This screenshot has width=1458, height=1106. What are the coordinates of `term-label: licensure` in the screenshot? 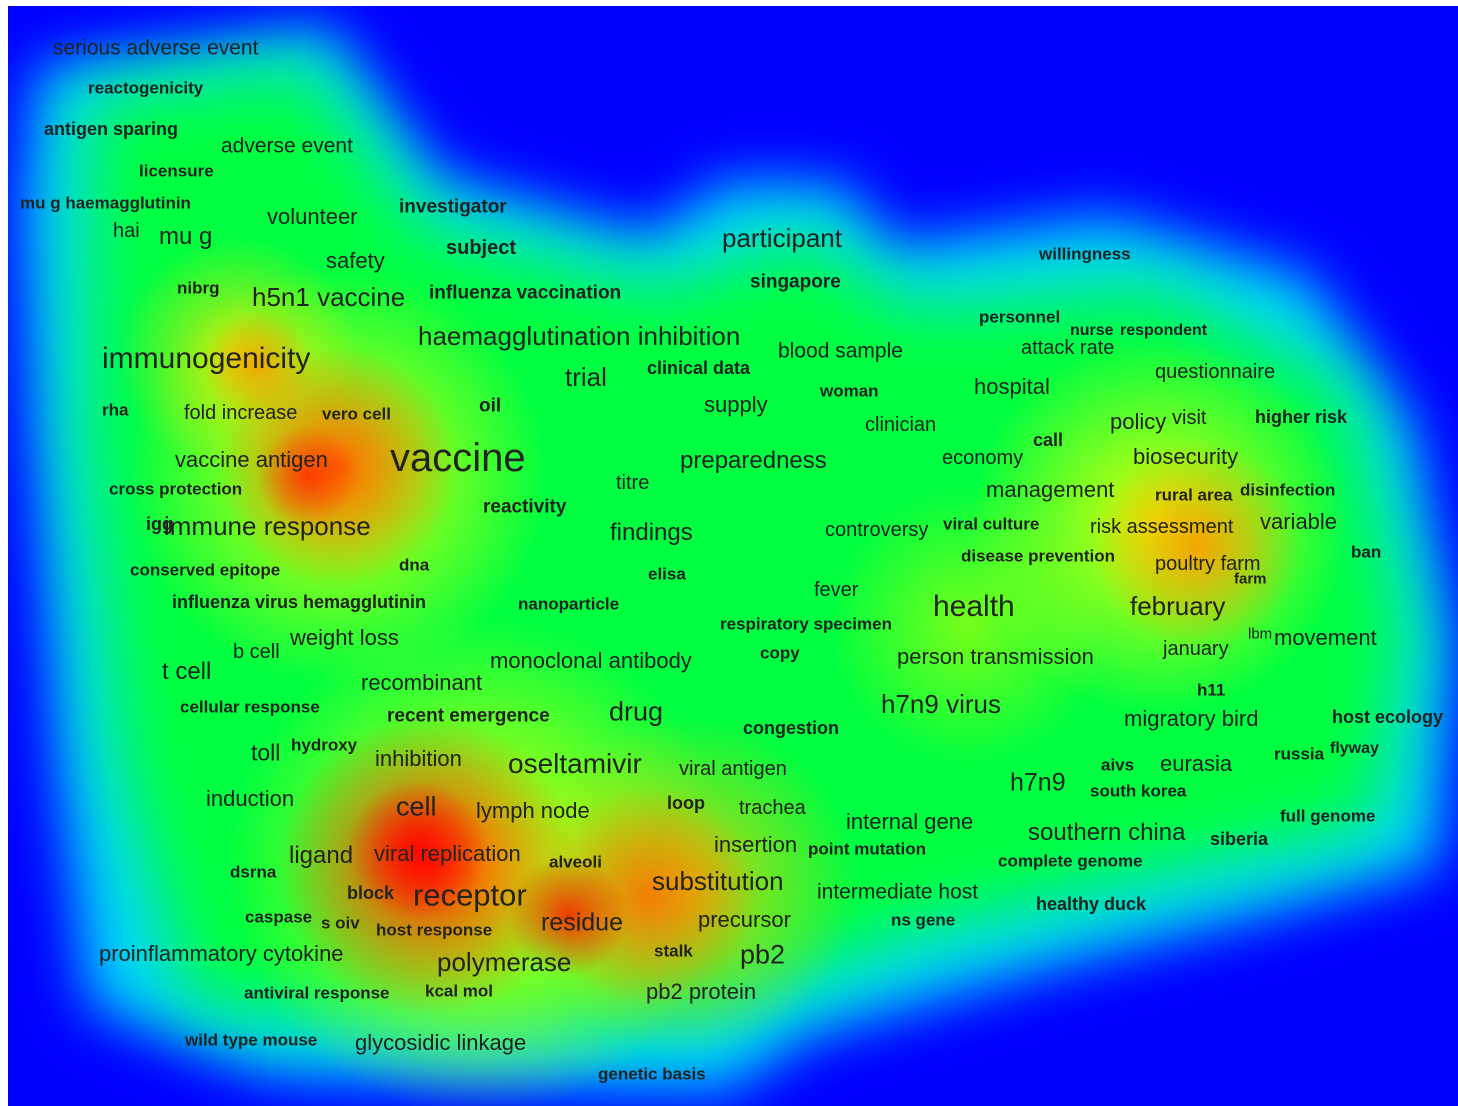 It's located at (176, 171).